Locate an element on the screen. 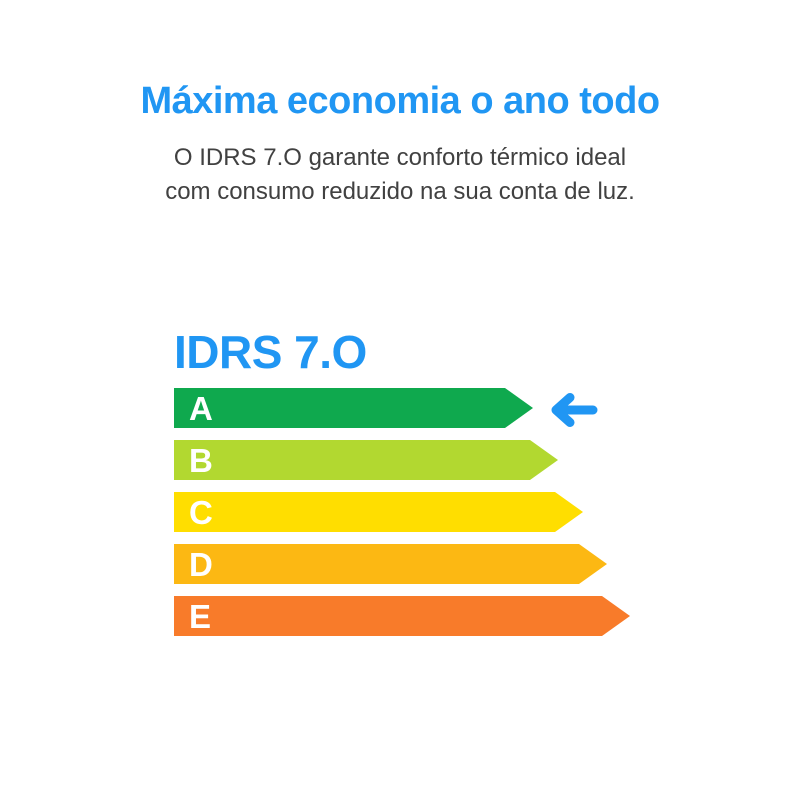 This screenshot has width=800, height=800. rating-bar-e: E is located at coordinates (402, 616).